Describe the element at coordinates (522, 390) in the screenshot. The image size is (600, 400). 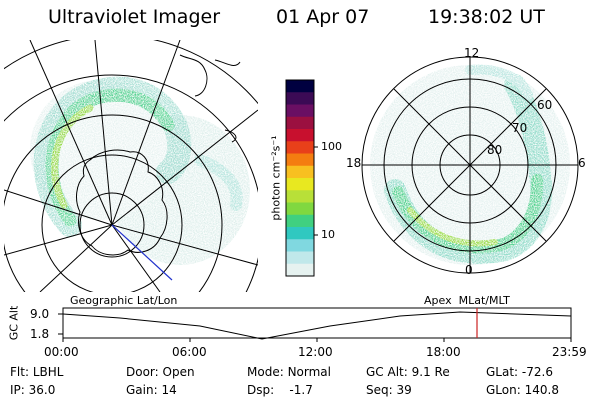
I see `info-glon: GLon: 140.8` at that location.